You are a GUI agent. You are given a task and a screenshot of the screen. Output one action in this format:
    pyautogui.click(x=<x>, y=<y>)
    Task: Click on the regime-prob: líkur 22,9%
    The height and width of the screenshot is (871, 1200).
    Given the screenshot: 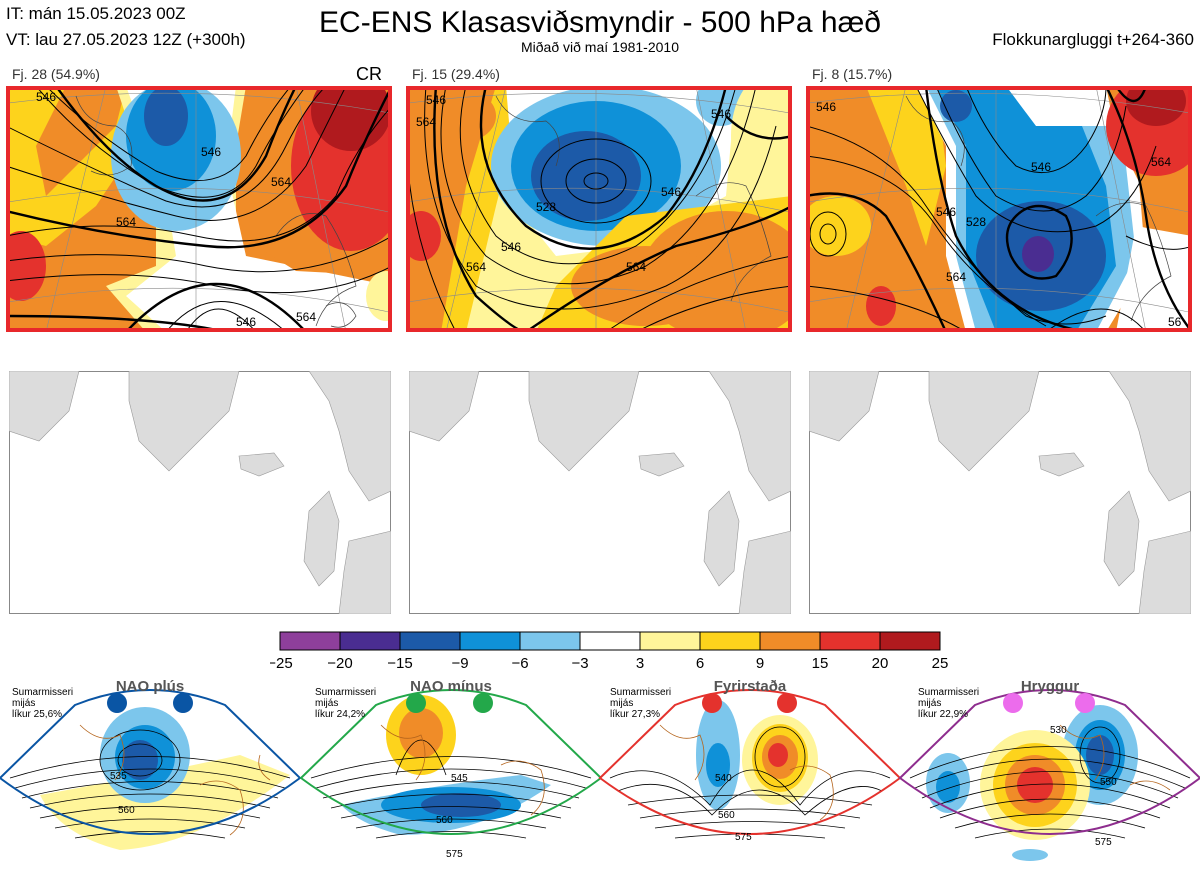 What is the action you would take?
    pyautogui.click(x=943, y=714)
    